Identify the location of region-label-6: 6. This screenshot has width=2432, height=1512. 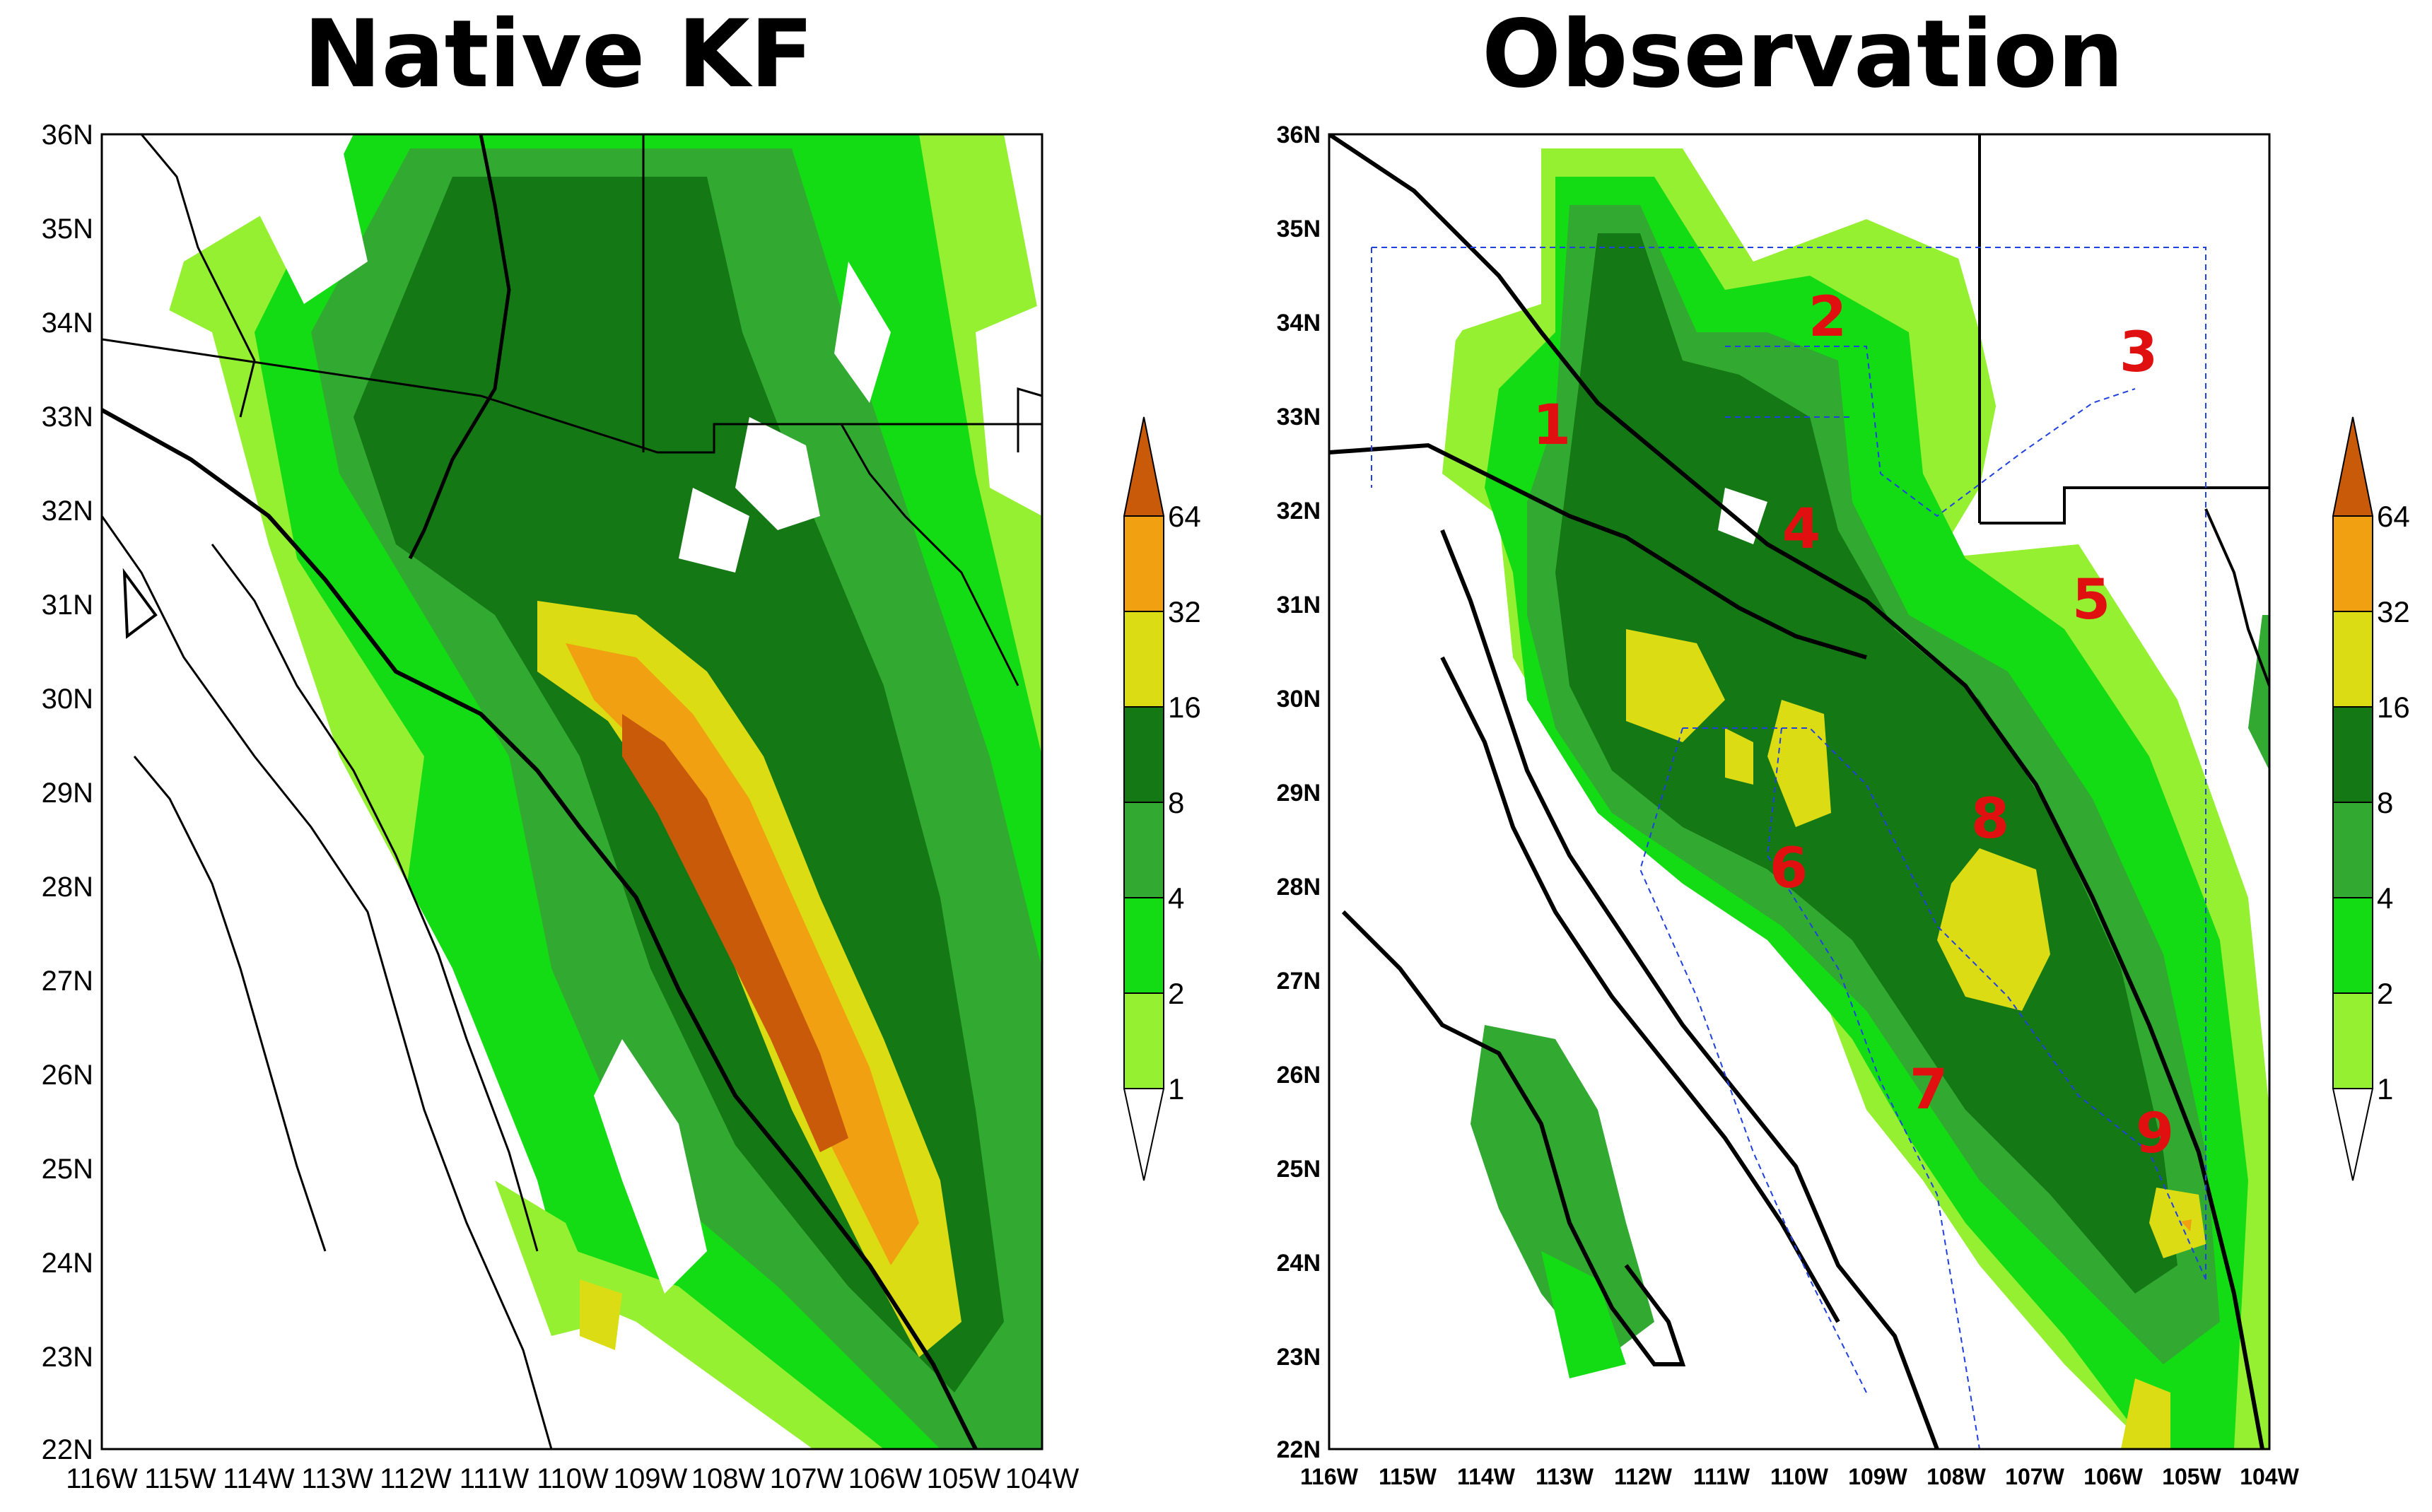
(1789, 869).